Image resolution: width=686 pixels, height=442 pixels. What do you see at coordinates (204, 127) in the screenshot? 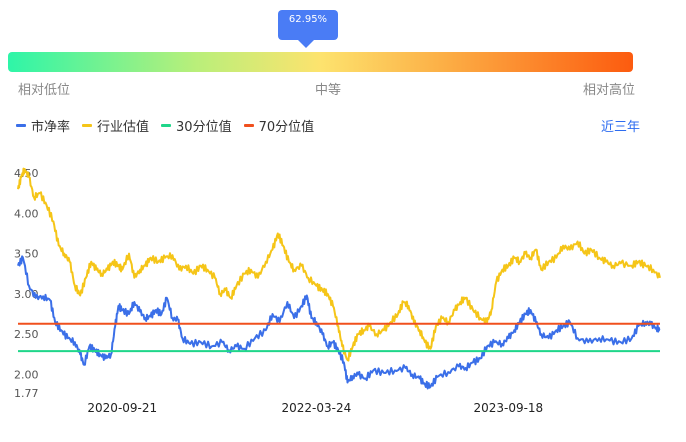
I see `legend-label-p30: 30分位值` at bounding box center [204, 127].